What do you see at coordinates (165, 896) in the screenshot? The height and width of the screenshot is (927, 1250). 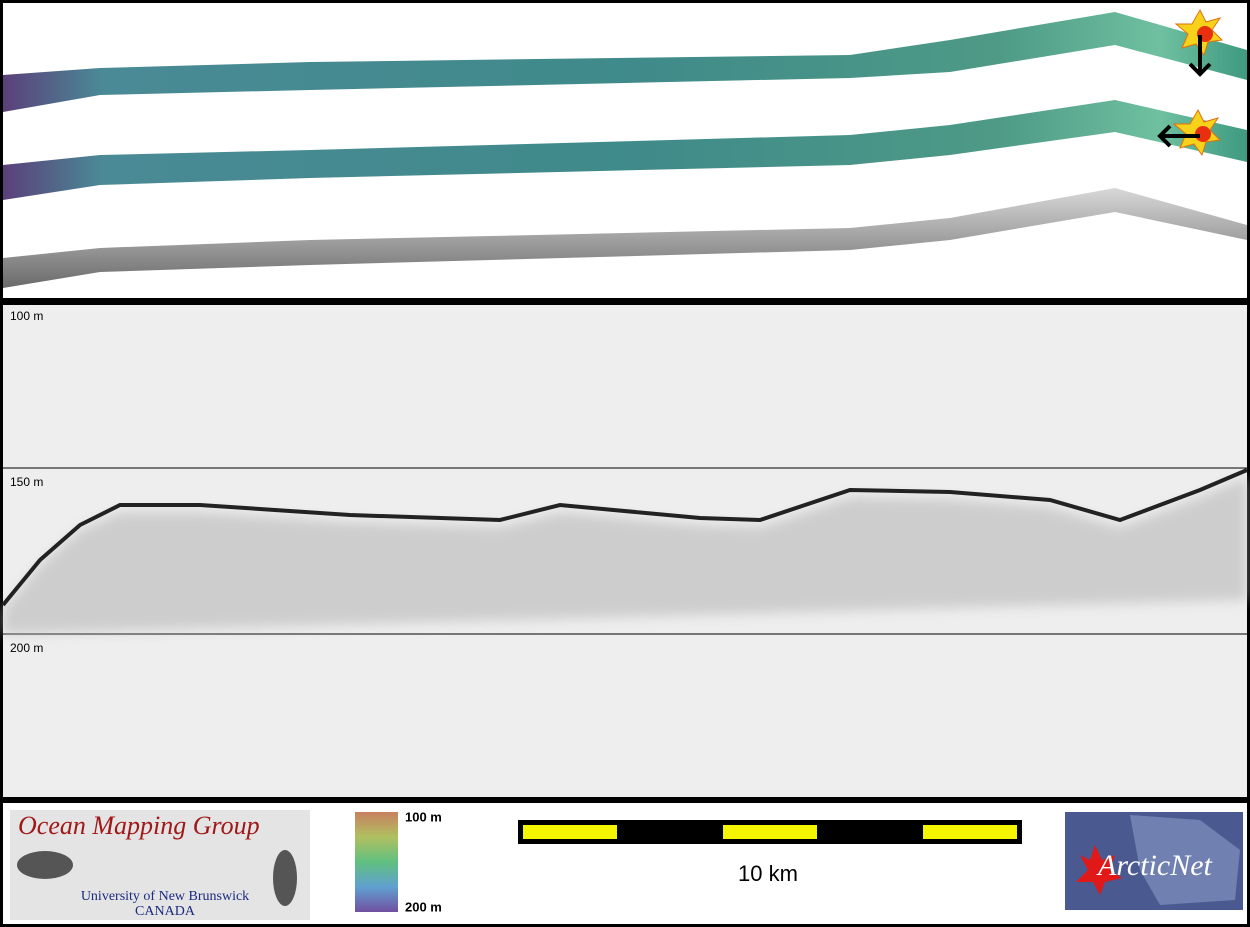 I see `omg-line1: University of New Brunswick` at bounding box center [165, 896].